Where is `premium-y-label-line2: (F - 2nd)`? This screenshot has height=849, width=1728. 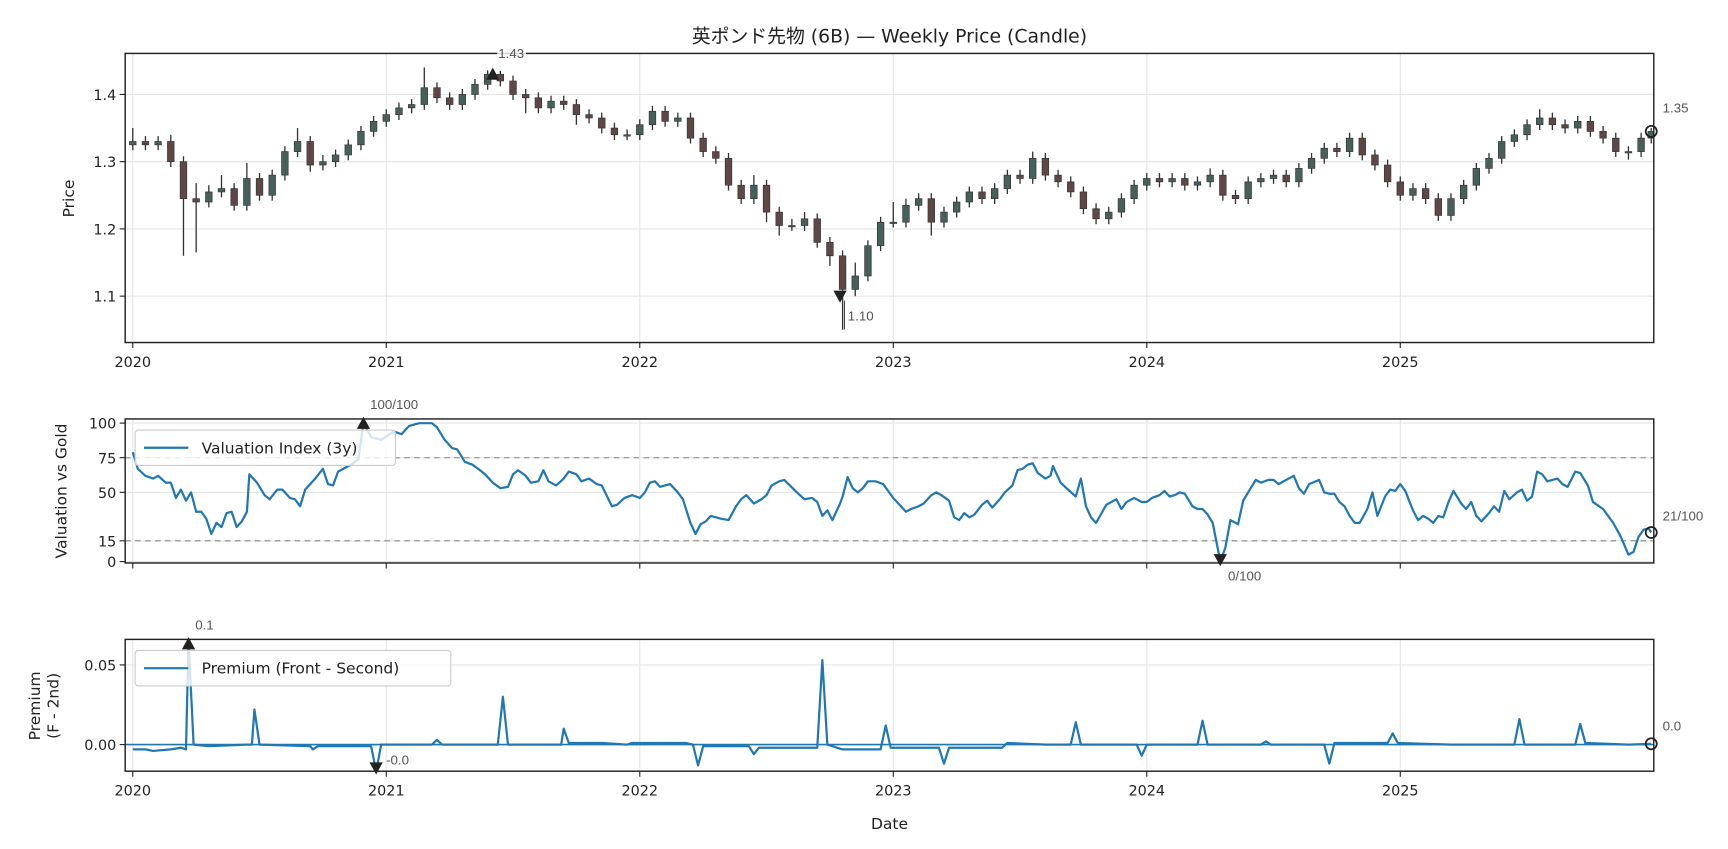 premium-y-label-line2: (F - 2nd) is located at coordinates (54, 706).